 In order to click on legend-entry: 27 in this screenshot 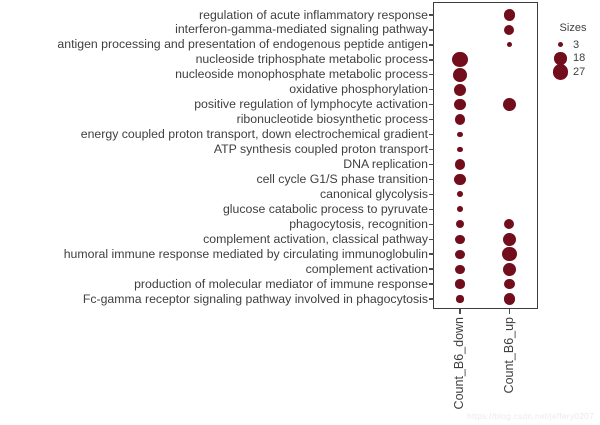, I will do `click(574, 72)`.